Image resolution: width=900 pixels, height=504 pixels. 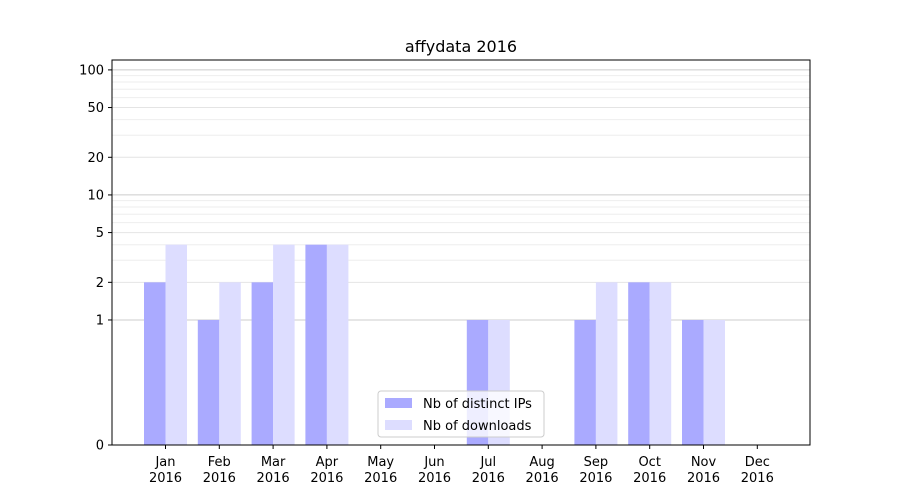 I want to click on bar-downloads-apr, so click(x=337, y=344).